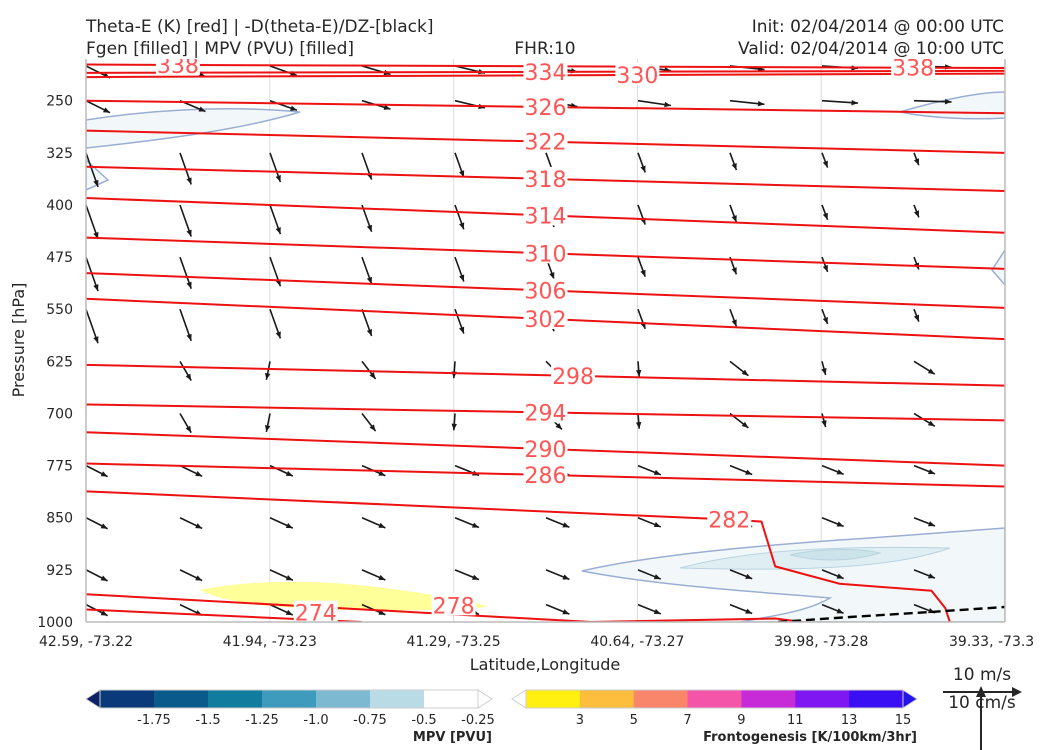 The image size is (1050, 750). I want to click on reference-label-ms: 10 m/s, so click(982, 675).